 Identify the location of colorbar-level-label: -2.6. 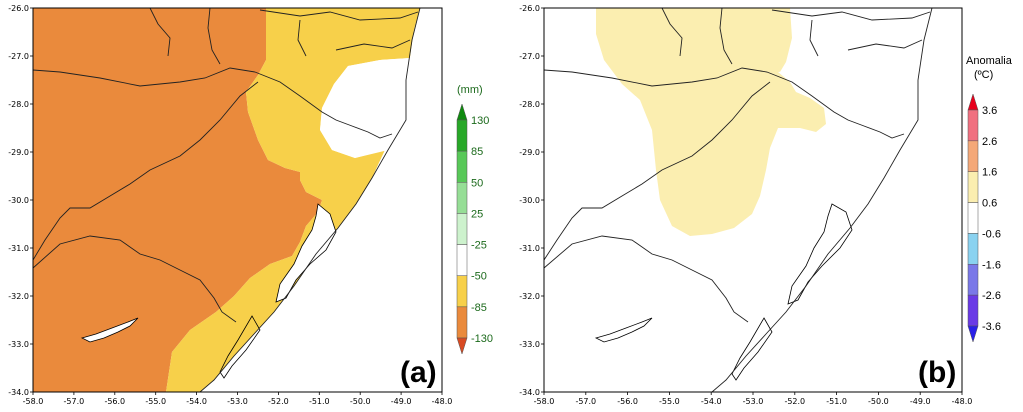
(991, 296).